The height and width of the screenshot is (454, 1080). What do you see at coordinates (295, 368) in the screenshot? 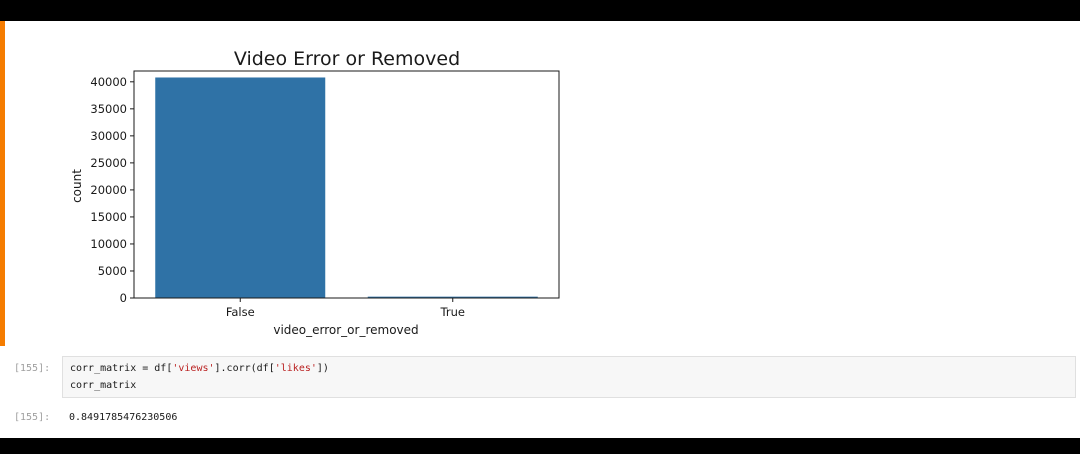
I see `code-string: 'likes'` at bounding box center [295, 368].